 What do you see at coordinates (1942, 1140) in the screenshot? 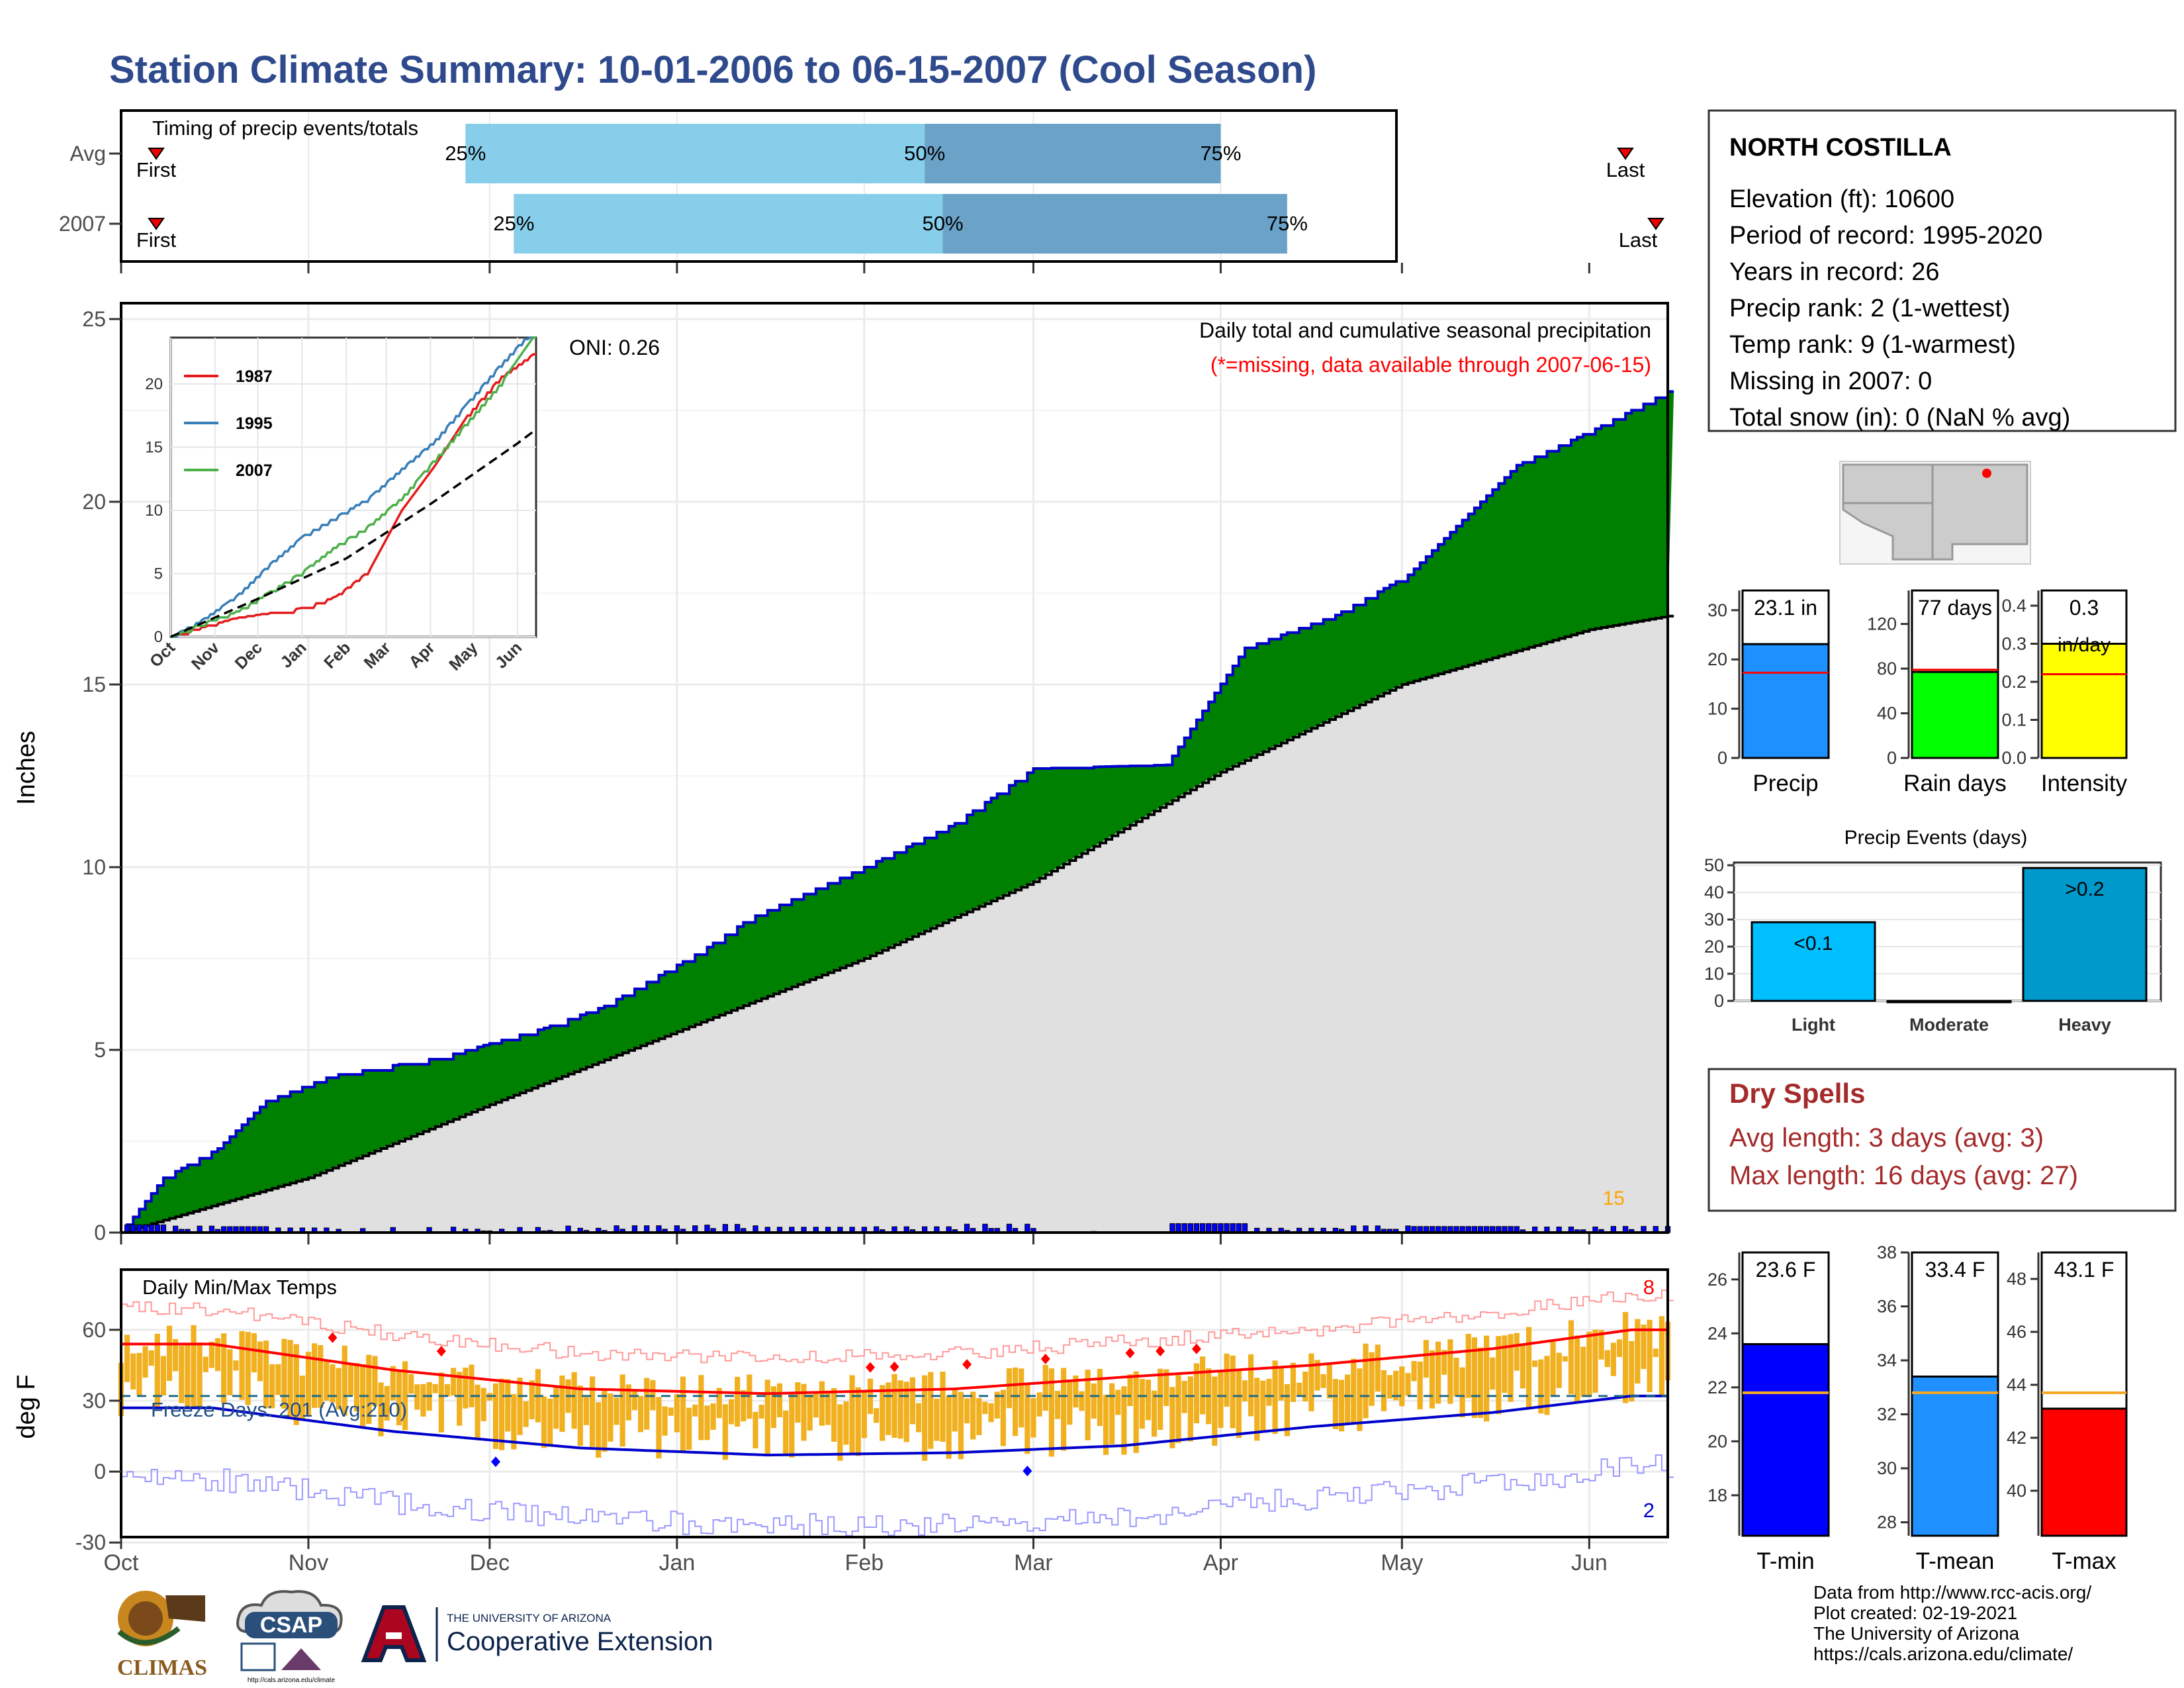
I see `dry-spells-frame` at bounding box center [1942, 1140].